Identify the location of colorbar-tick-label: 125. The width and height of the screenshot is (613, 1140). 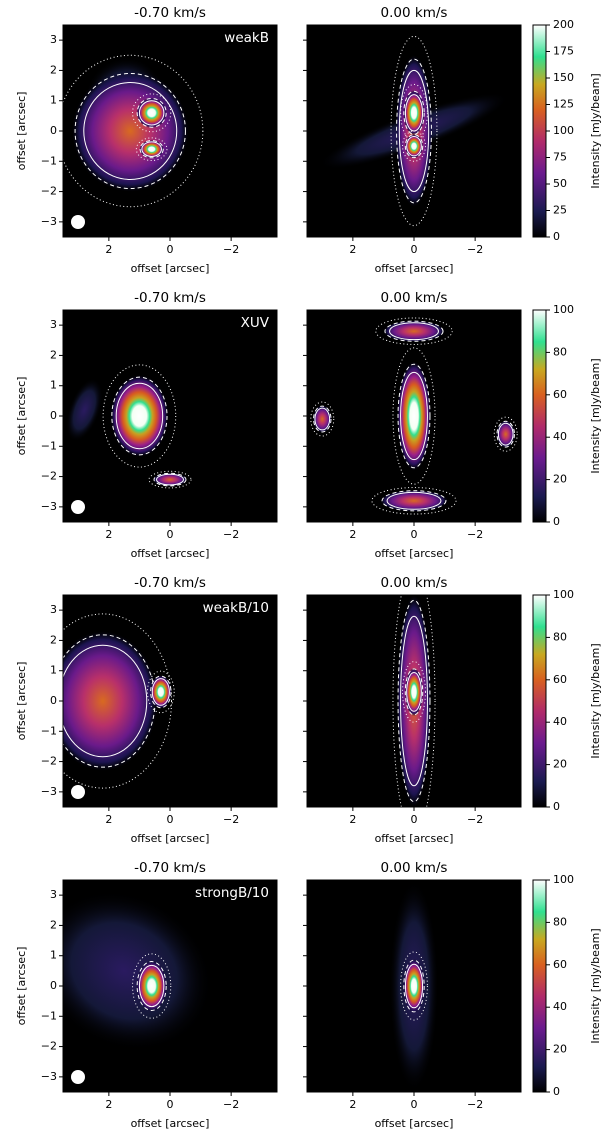
(563, 104).